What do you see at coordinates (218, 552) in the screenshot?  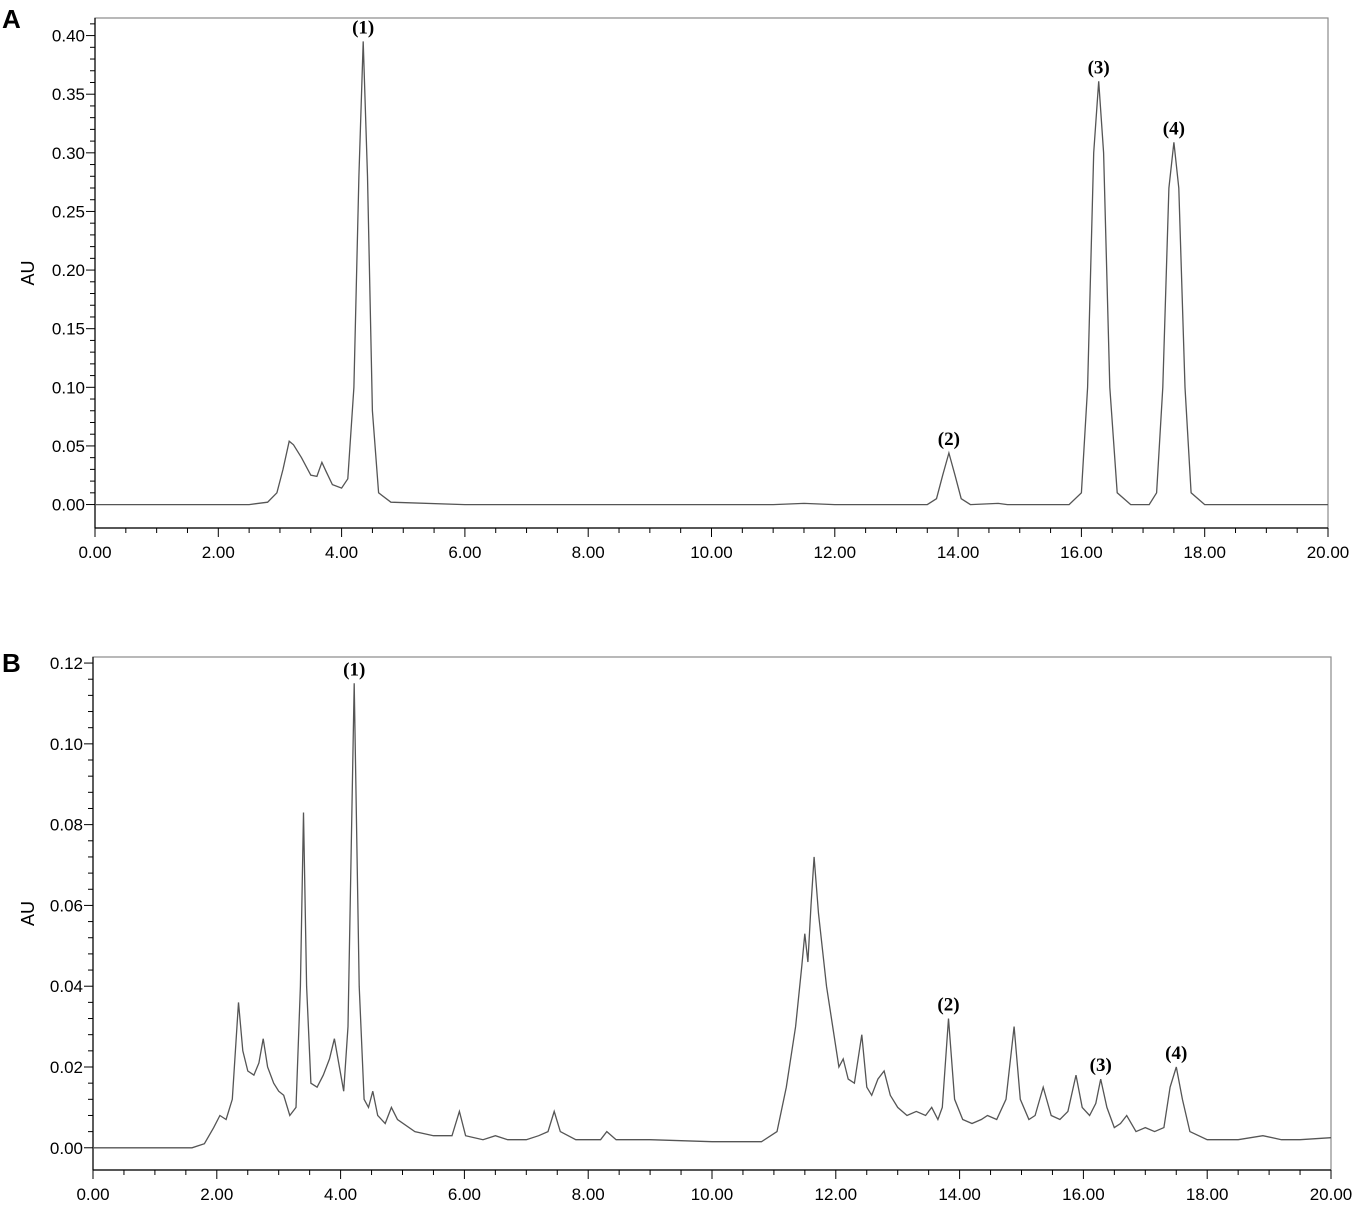 I see `panel-a-x-tick-label: 2.00` at bounding box center [218, 552].